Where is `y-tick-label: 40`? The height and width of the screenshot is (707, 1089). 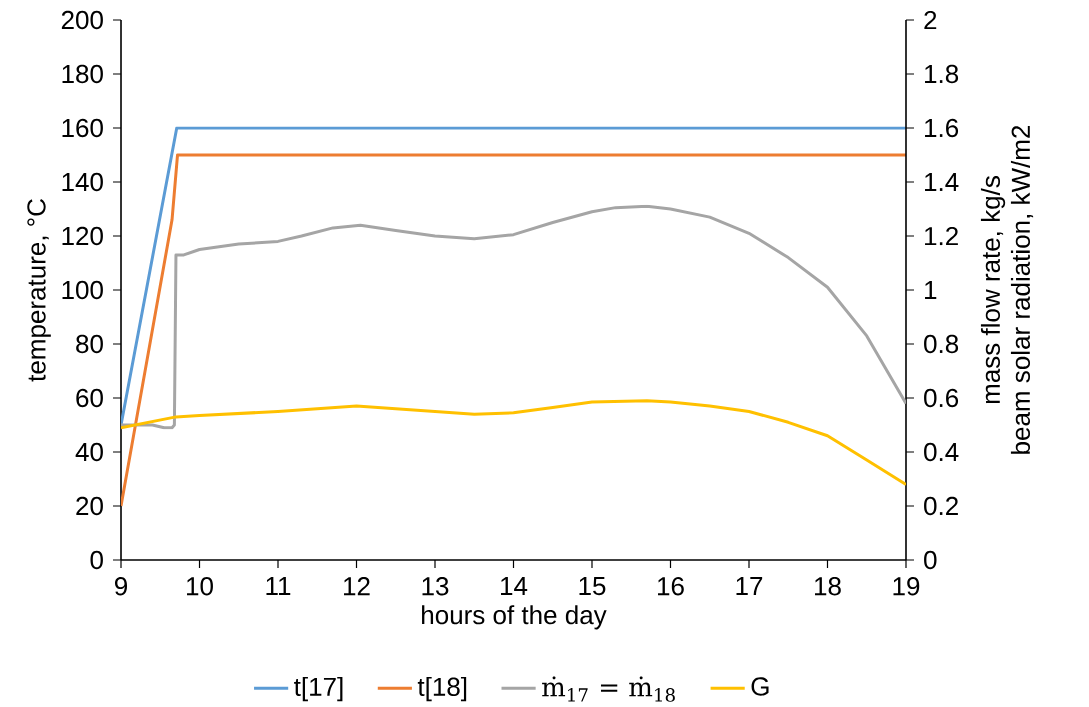
y-tick-label: 40 is located at coordinates (89, 452).